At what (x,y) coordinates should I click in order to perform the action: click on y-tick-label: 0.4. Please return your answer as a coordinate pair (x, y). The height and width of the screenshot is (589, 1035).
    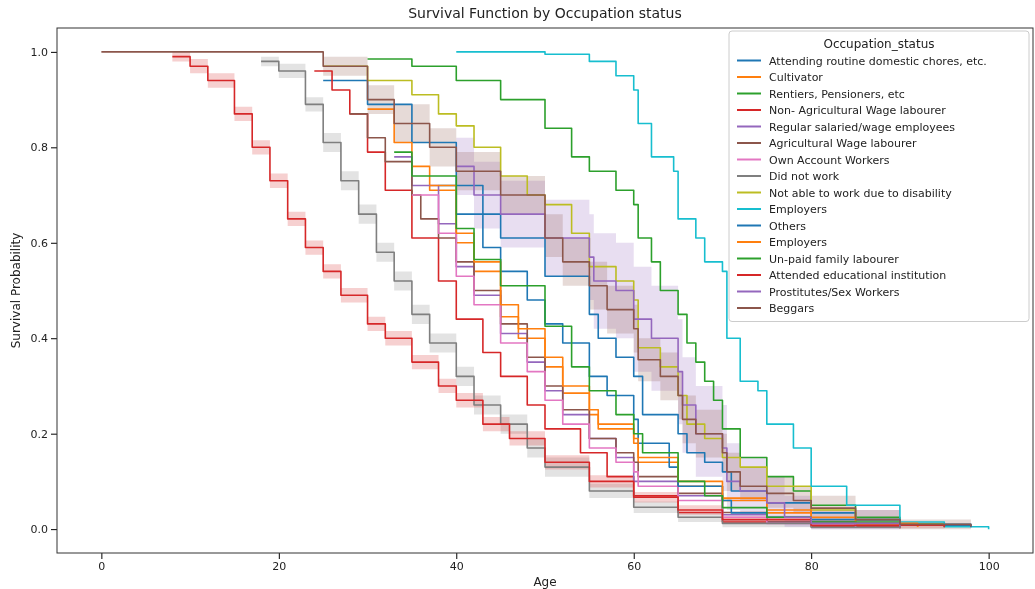
    Looking at the image, I should click on (39, 339).